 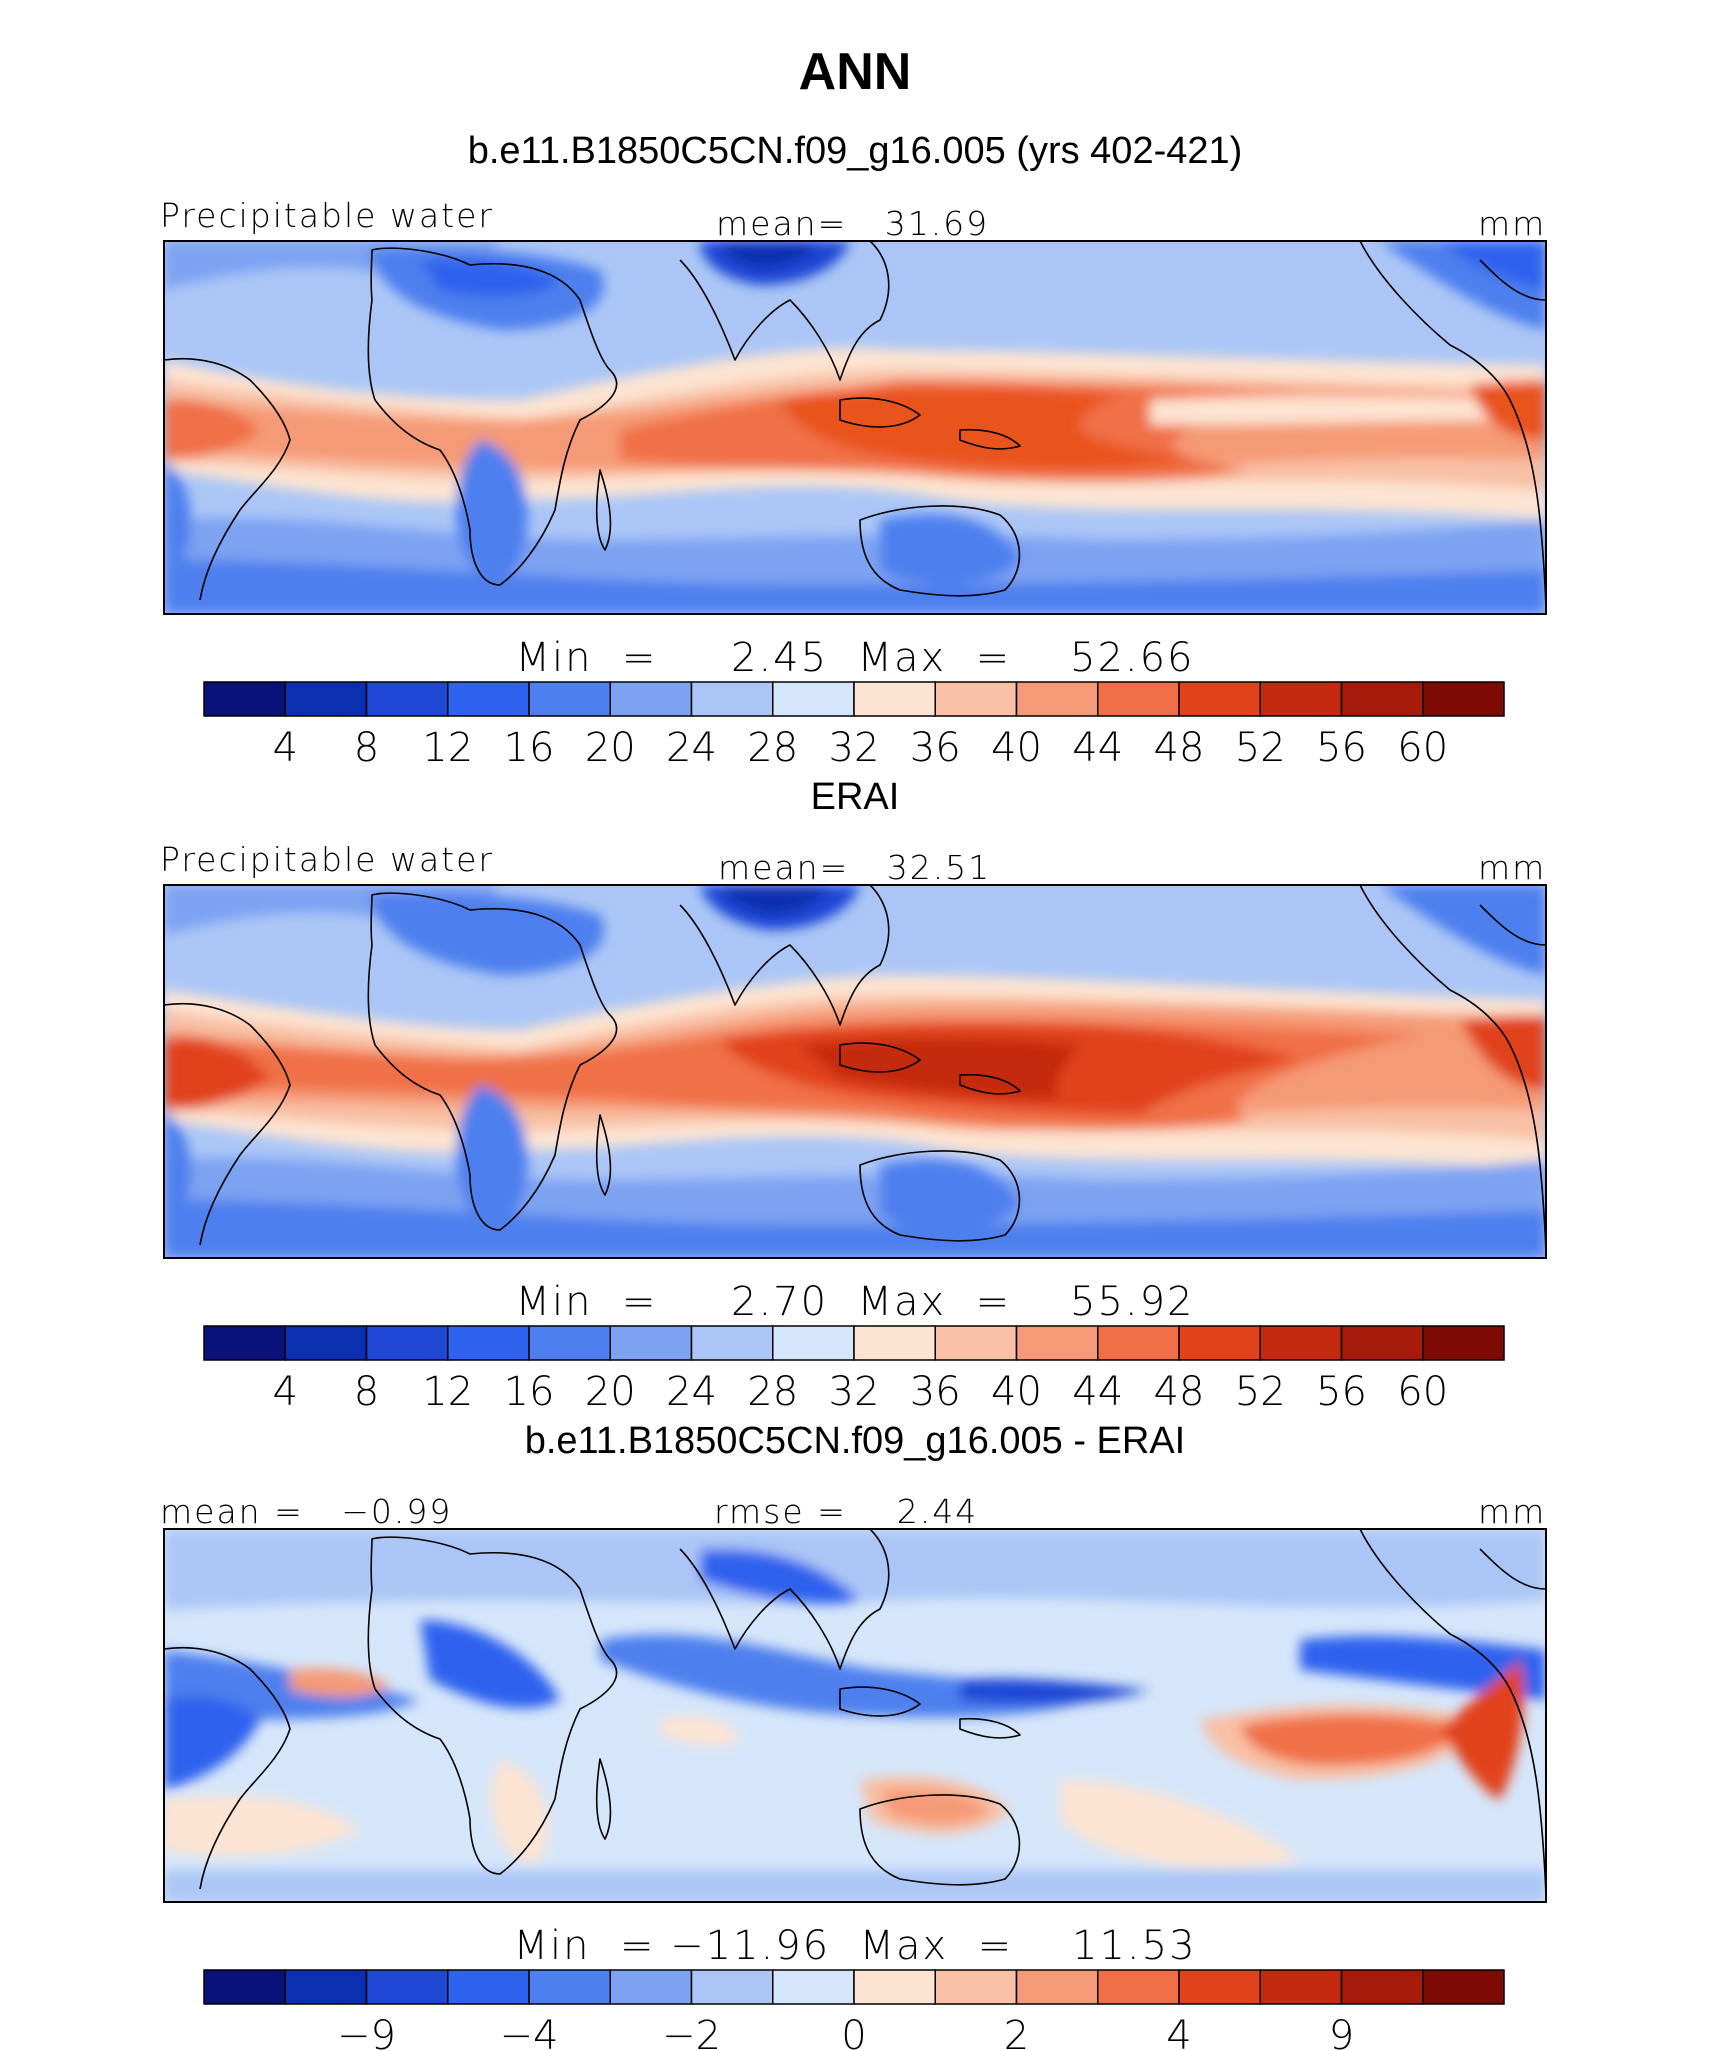 What do you see at coordinates (855, 1441) in the screenshot?
I see `panel-3-title: b.e11.B1850C5CN.f09_g16.005 - ERAI` at bounding box center [855, 1441].